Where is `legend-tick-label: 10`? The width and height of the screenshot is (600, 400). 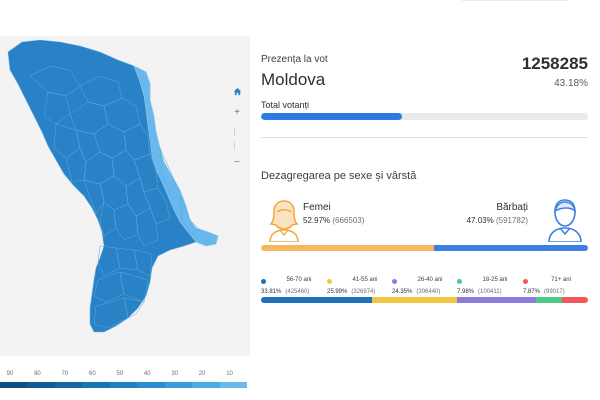
legend-tick-label: 10 is located at coordinates (229, 374).